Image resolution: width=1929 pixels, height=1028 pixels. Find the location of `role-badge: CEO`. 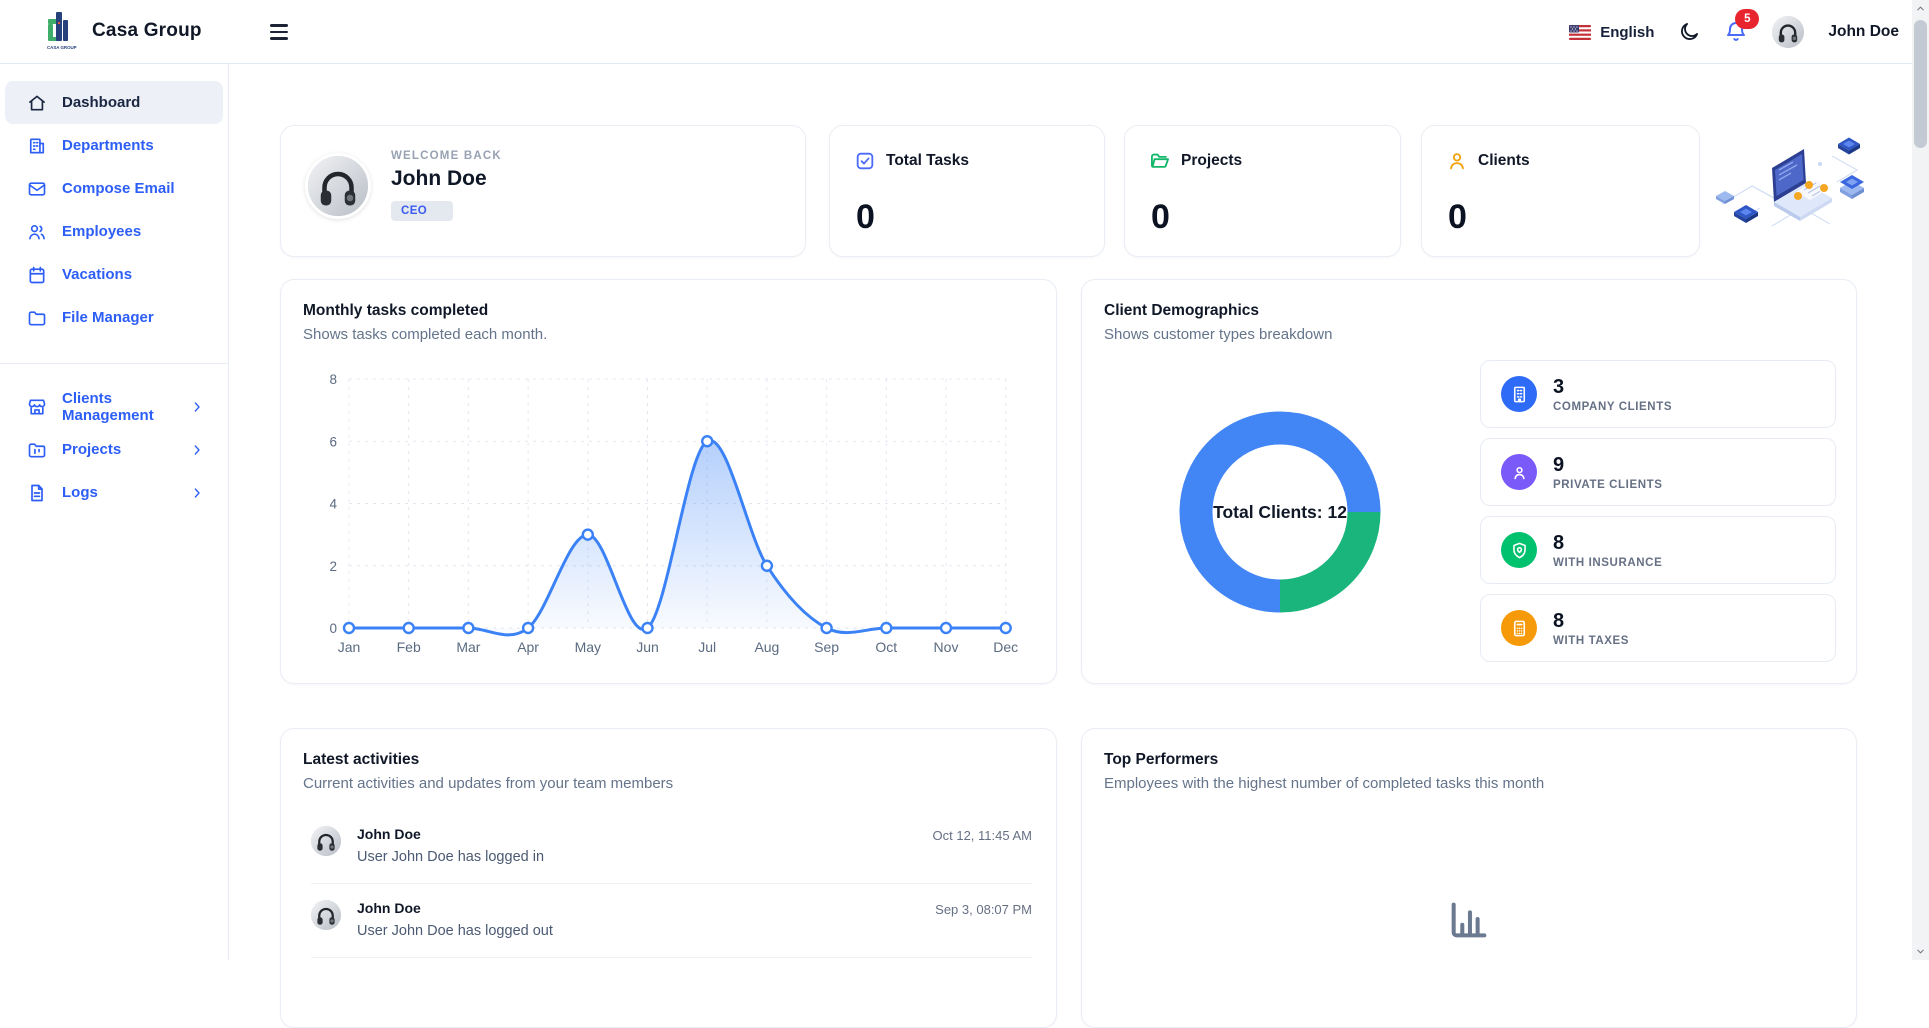

role-badge: CEO is located at coordinates (422, 211).